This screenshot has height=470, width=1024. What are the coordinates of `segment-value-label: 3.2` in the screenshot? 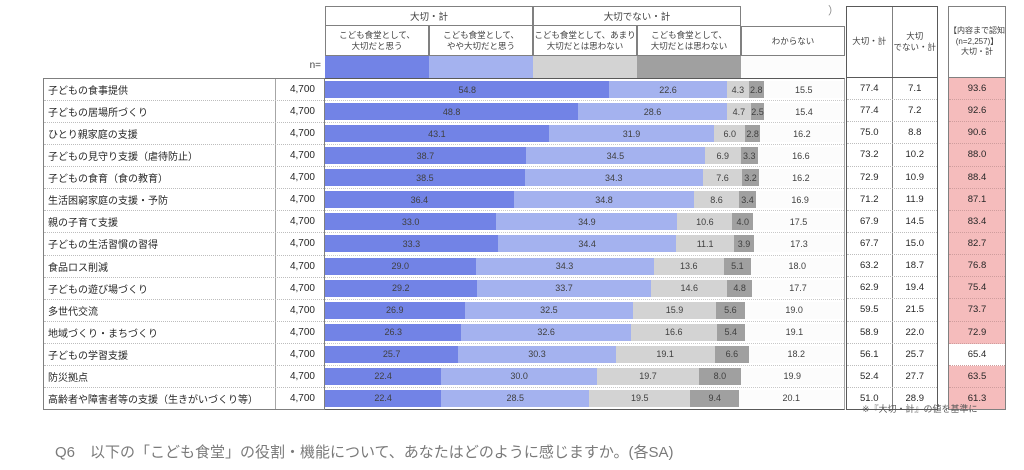 It's located at (750, 177).